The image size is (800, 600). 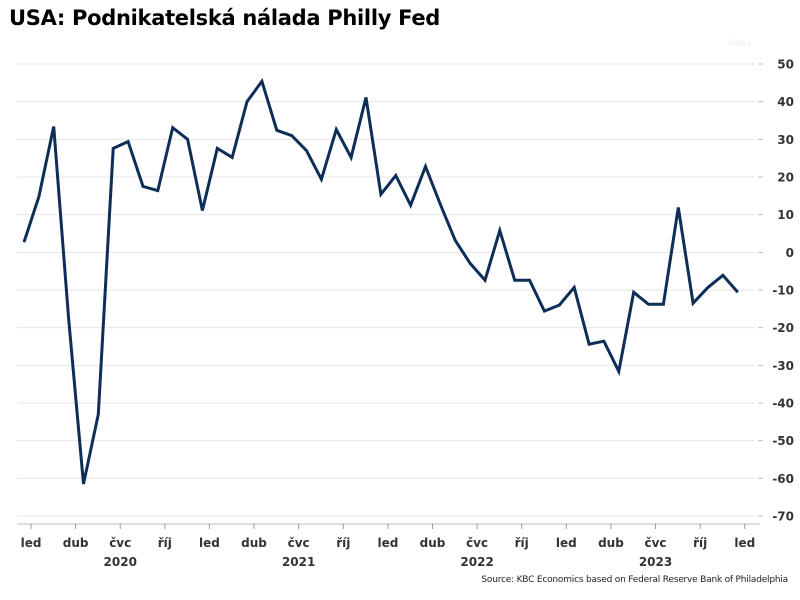 I want to click on y-tick-label: -60, so click(x=783, y=479).